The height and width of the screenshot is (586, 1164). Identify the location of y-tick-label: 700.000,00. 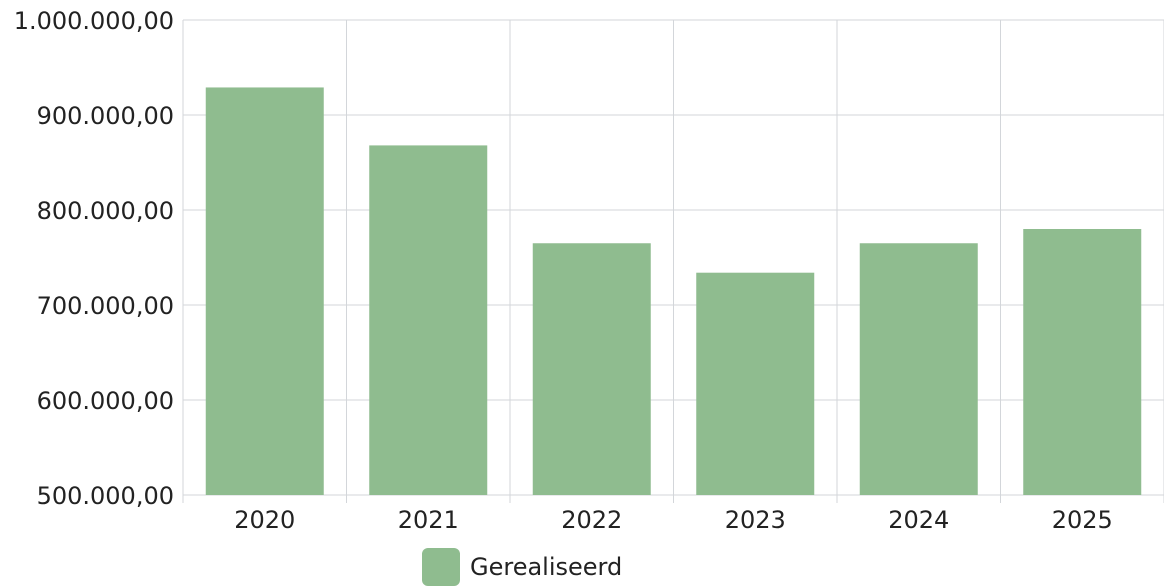
(105, 306).